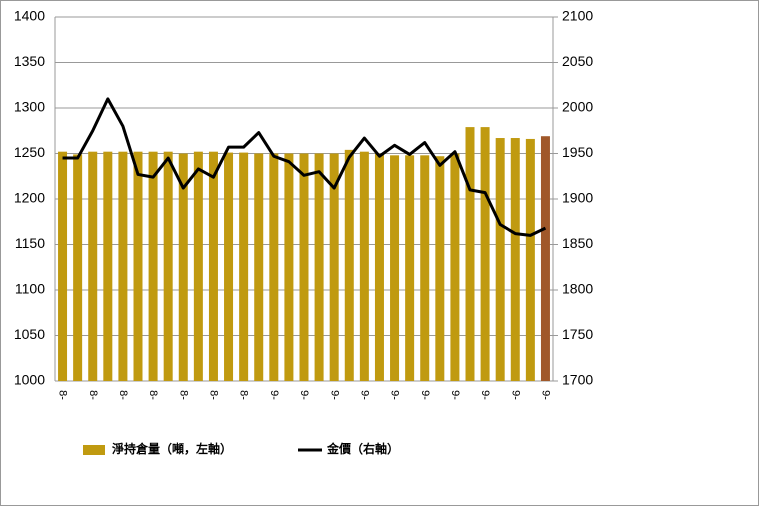 The image size is (759, 506). What do you see at coordinates (577, 107) in the screenshot?
I see `y2-tick-label: 2000` at bounding box center [577, 107].